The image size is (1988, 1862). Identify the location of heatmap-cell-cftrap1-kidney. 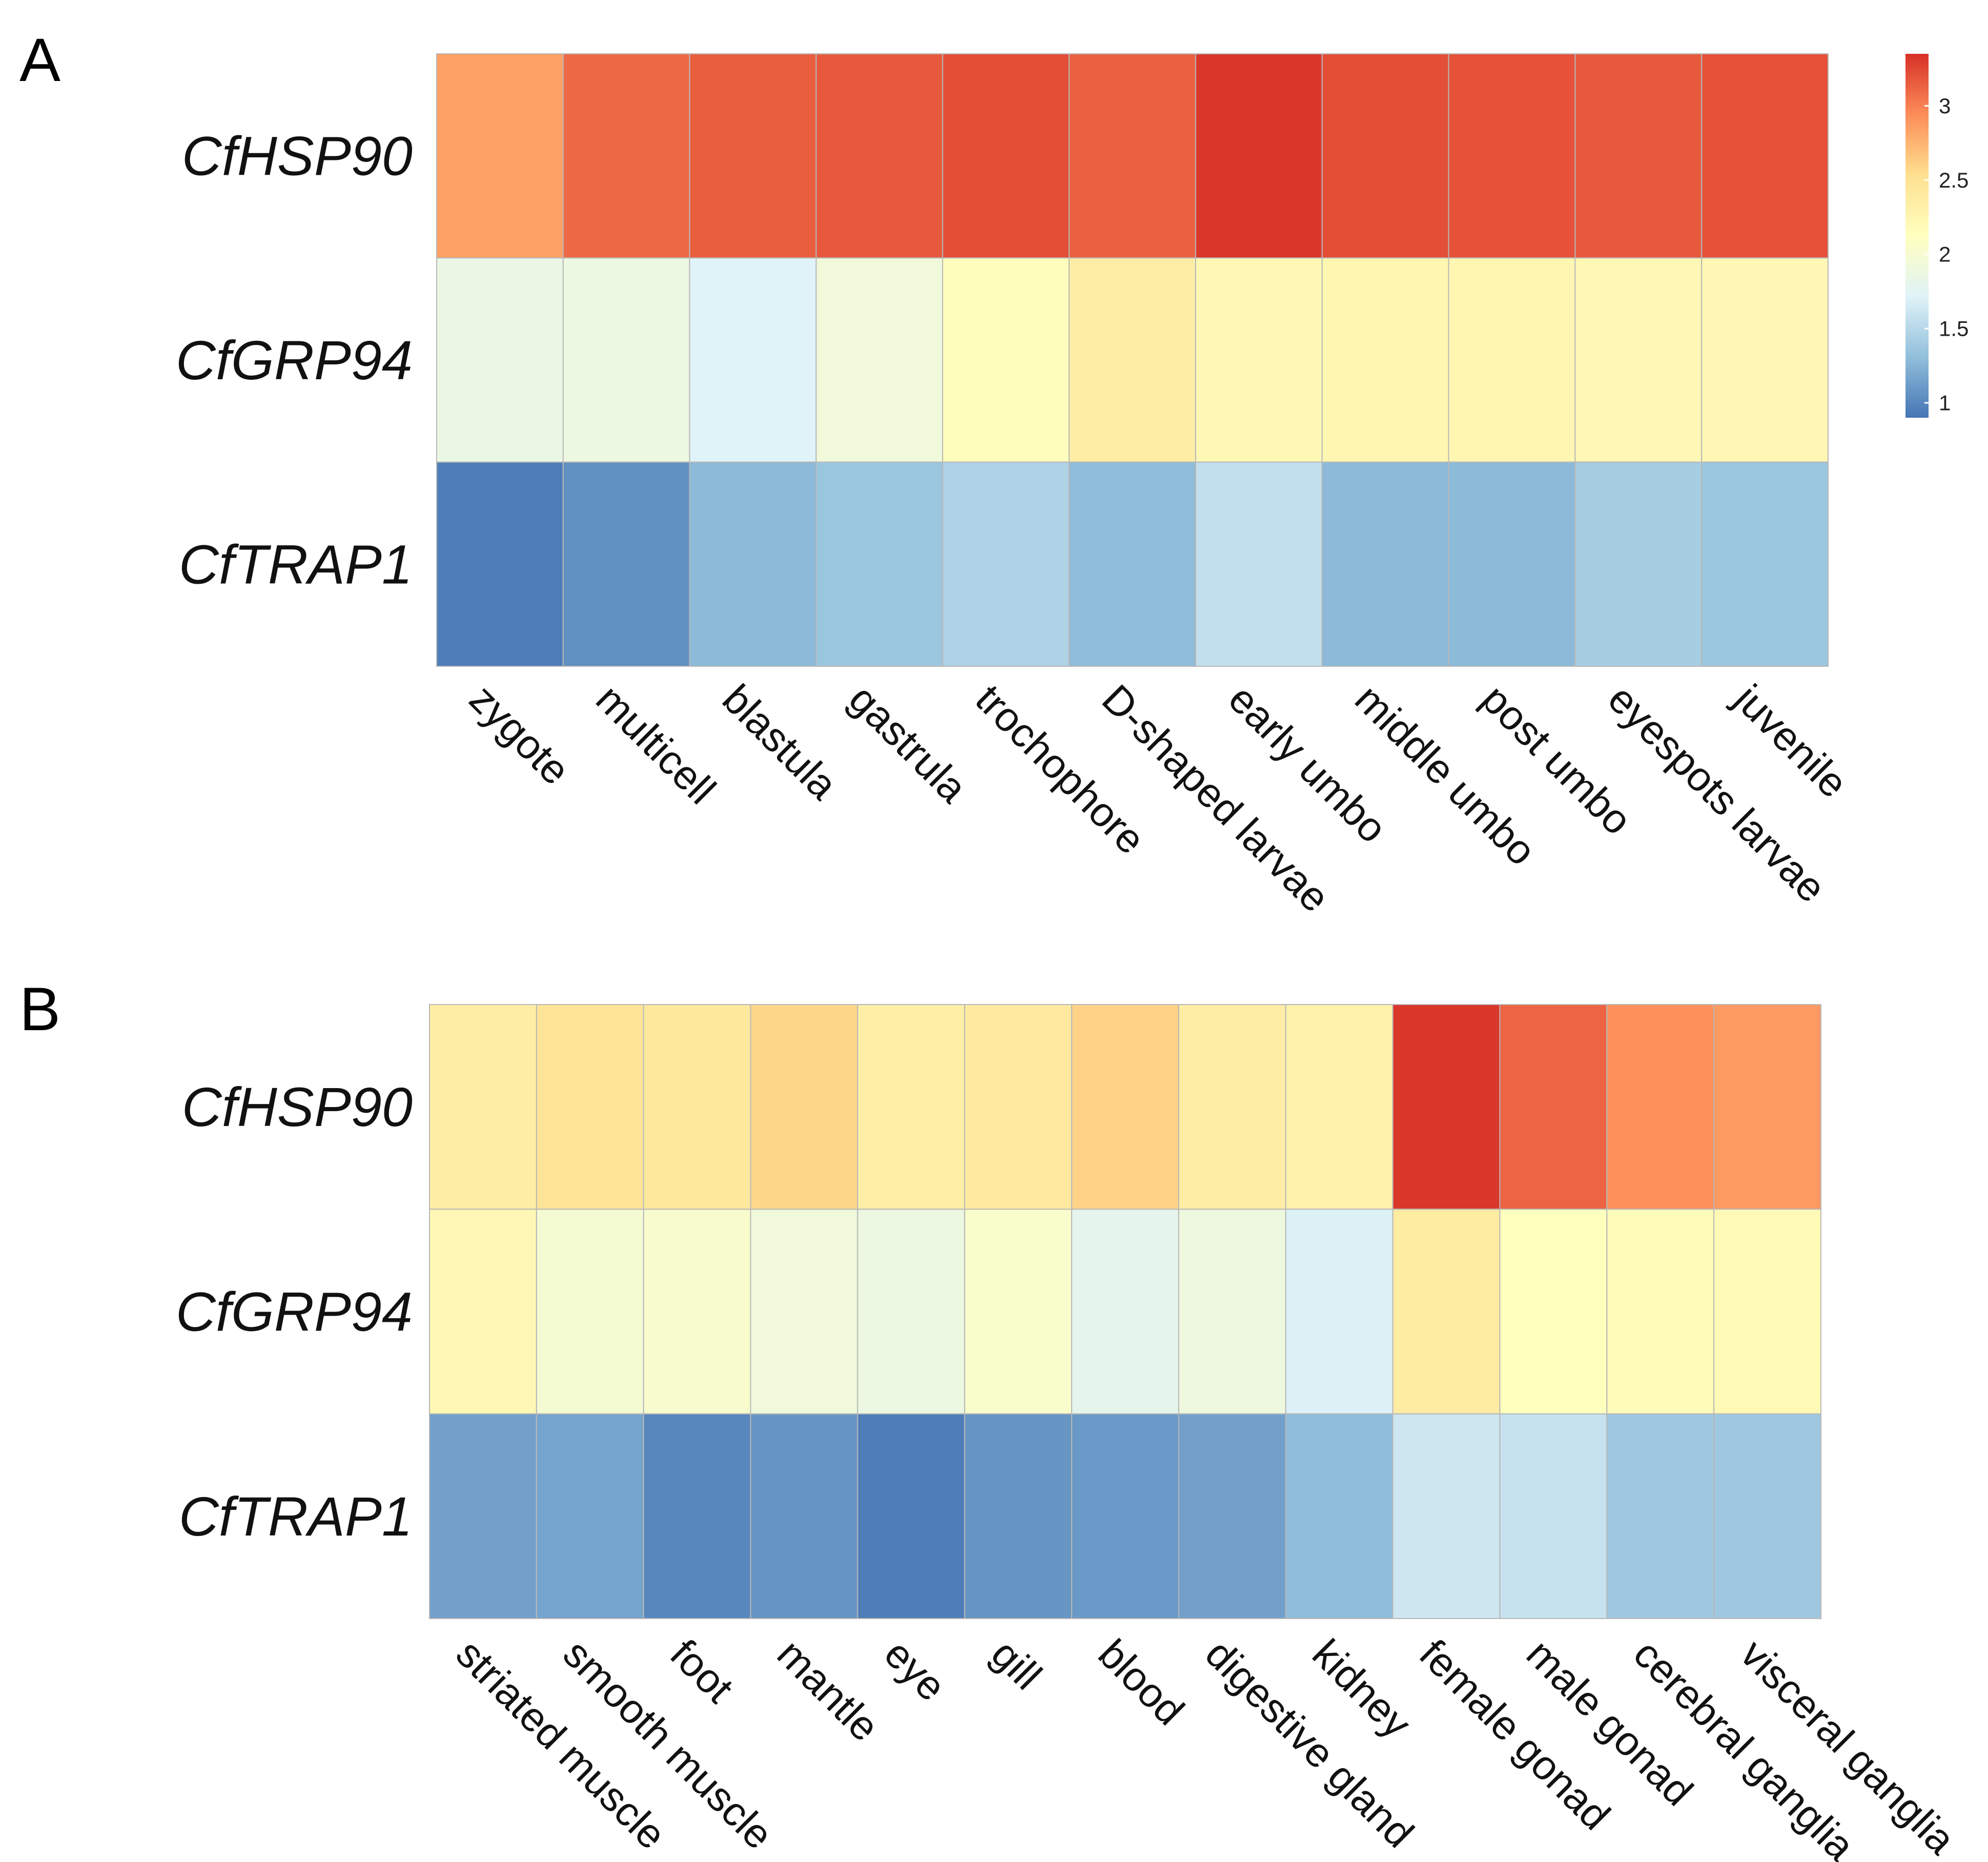
(1339, 1516).